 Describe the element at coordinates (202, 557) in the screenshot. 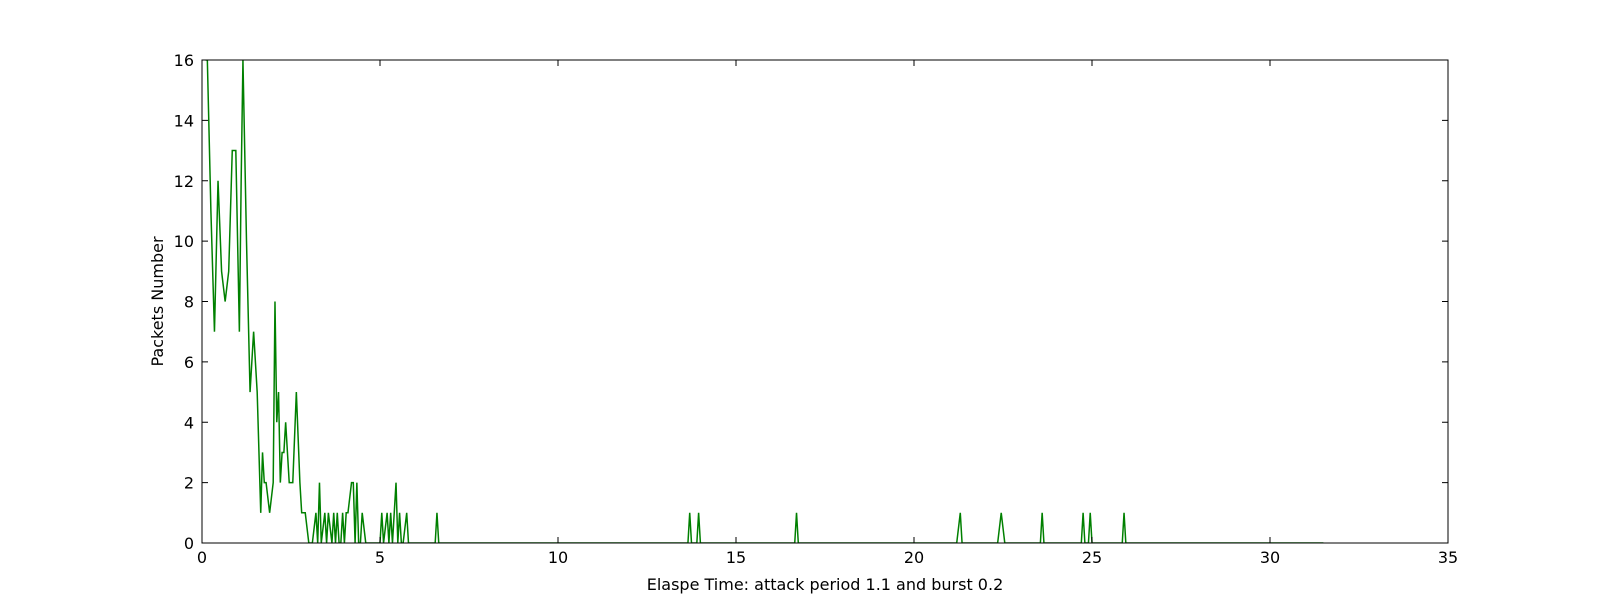

I see `x-tick-label: 0` at that location.